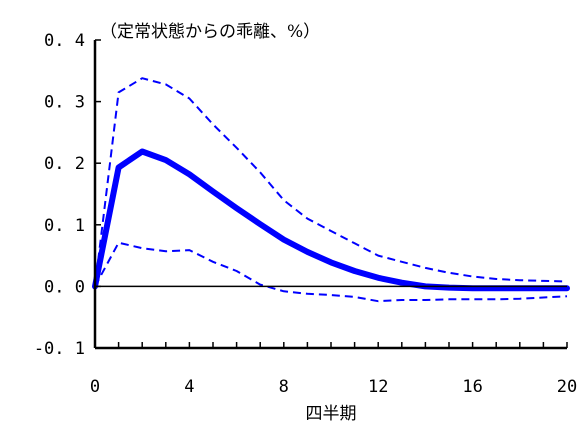  Describe the element at coordinates (331, 413) in the screenshot. I see `x-axis-label: 四半期` at that location.